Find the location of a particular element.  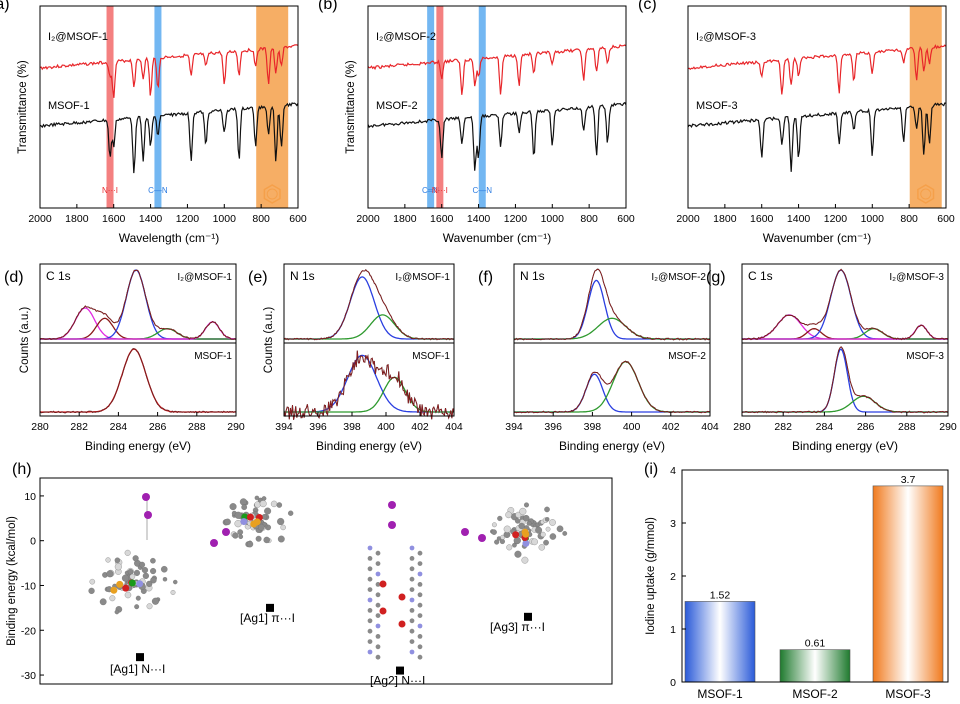

x-tick-label: 394 is located at coordinates (284, 427).